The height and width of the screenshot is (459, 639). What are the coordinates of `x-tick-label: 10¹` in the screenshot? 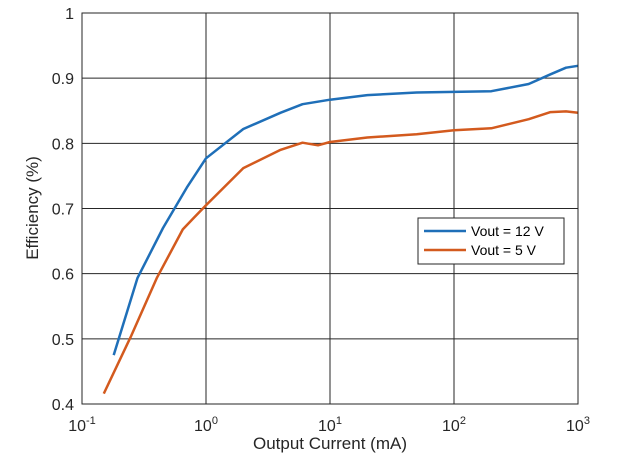 It's located at (330, 425).